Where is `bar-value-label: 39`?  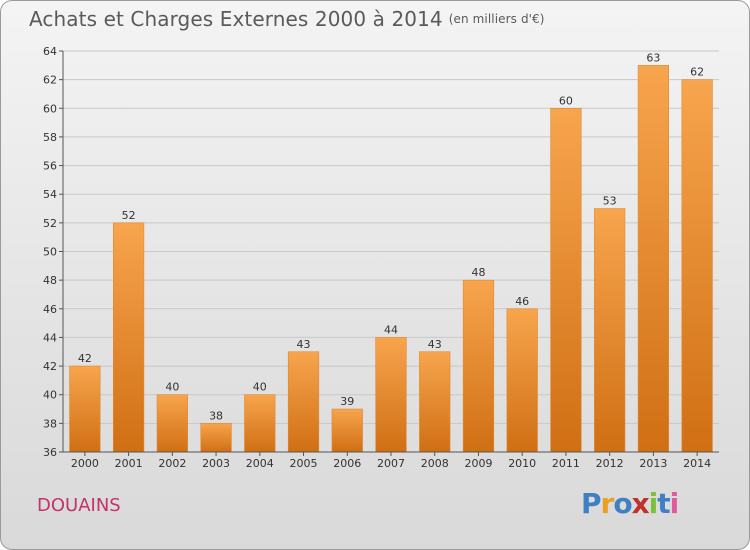 bar-value-label: 39 is located at coordinates (347, 401).